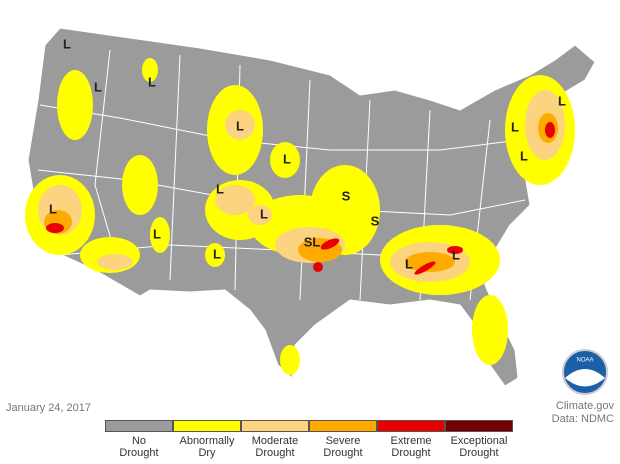  What do you see at coordinates (479, 447) in the screenshot?
I see `legend-label: Exceptional Drought` at bounding box center [479, 447].